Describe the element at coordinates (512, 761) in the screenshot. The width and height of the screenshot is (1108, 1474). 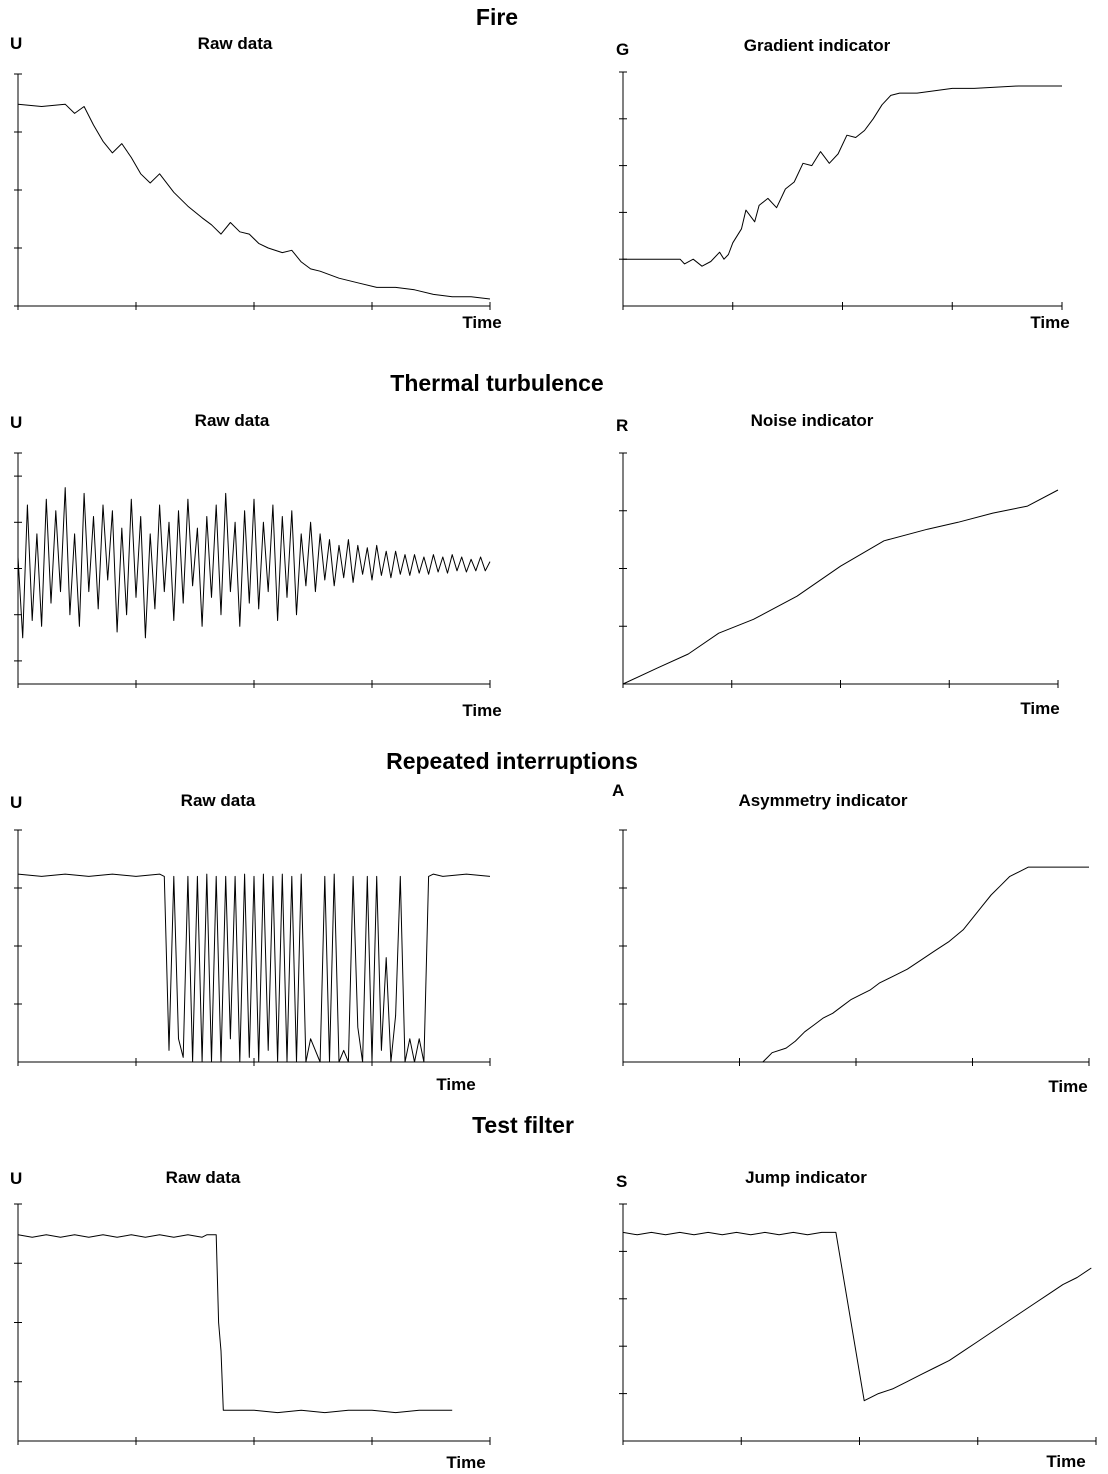
I see `section-title-interruptions: Repeated interruptions` at that location.